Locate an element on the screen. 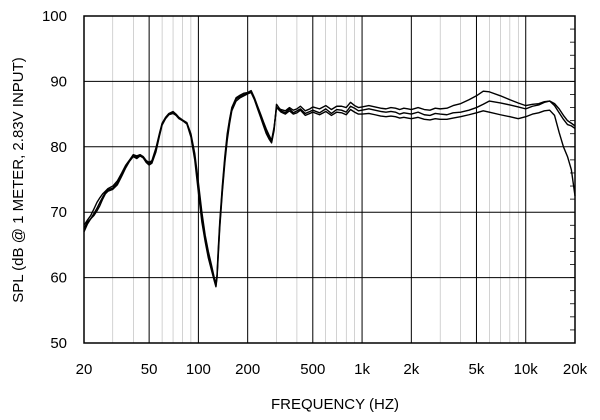  x-tick-label: 5k is located at coordinates (477, 369).